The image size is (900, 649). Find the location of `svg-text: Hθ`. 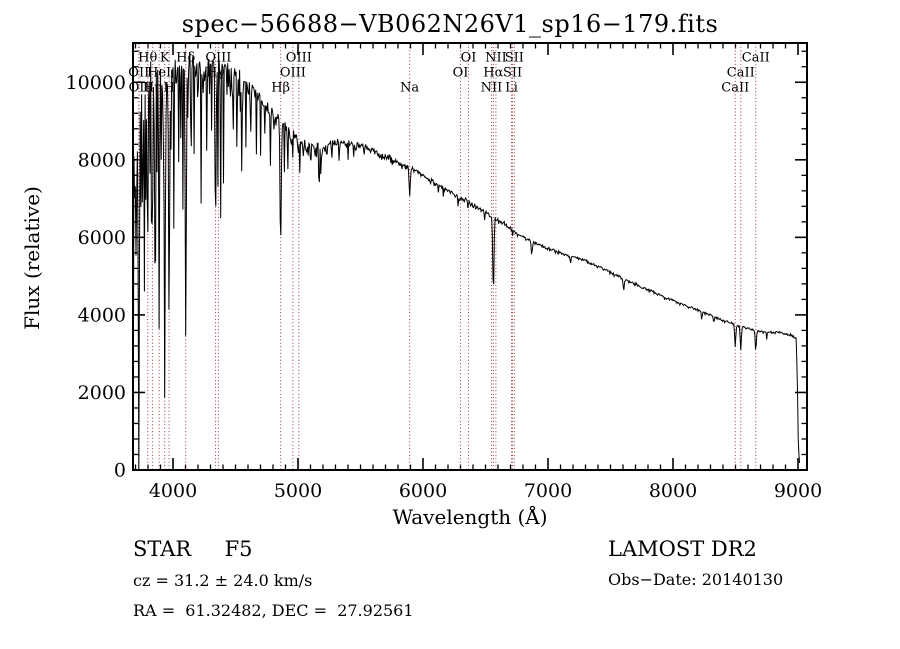

svg-text: Hθ is located at coordinates (147, 58).